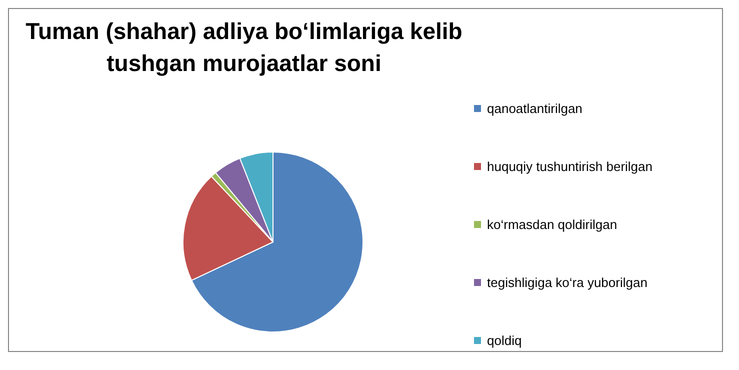  Describe the element at coordinates (244, 47) in the screenshot. I see `chart-title: Tuman (shahar) adliya bo‘limlariga kelib tushgan murojaatlar soni` at that location.